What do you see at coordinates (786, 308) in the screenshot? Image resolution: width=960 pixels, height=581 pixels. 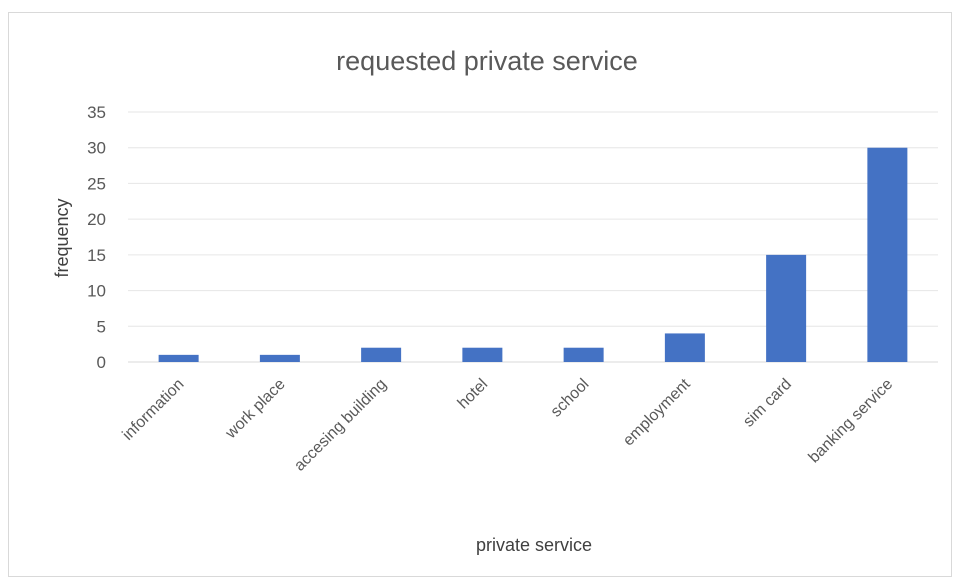 I see `bar-sim-card` at bounding box center [786, 308].